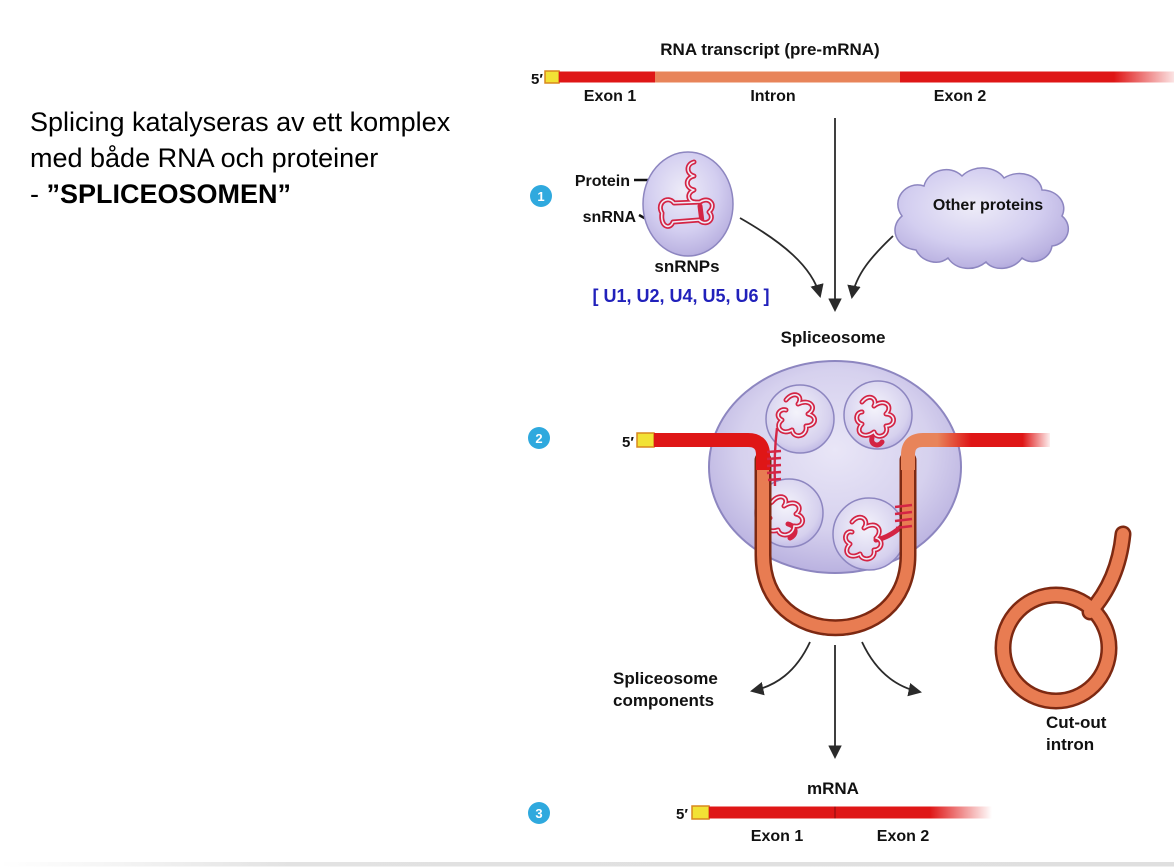  Describe the element at coordinates (1070, 744) in the screenshot. I see `cutout-label-line2: intron` at that location.